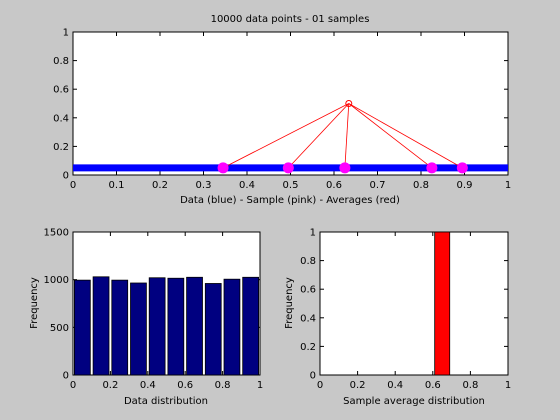 This screenshot has width=560, height=420. I want to click on sample-average-xtick-label: 0.8, so click(470, 385).